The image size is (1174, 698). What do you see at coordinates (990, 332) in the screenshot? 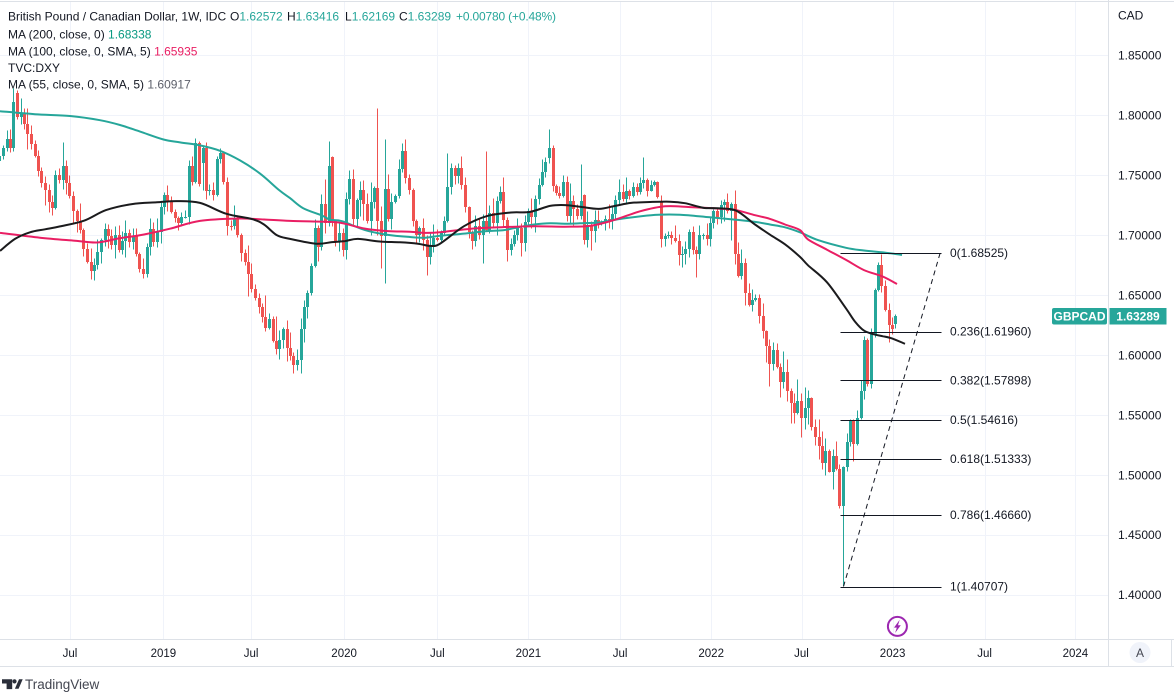
I see `svg-text: 0.236(1.61960)` at bounding box center [990, 332].